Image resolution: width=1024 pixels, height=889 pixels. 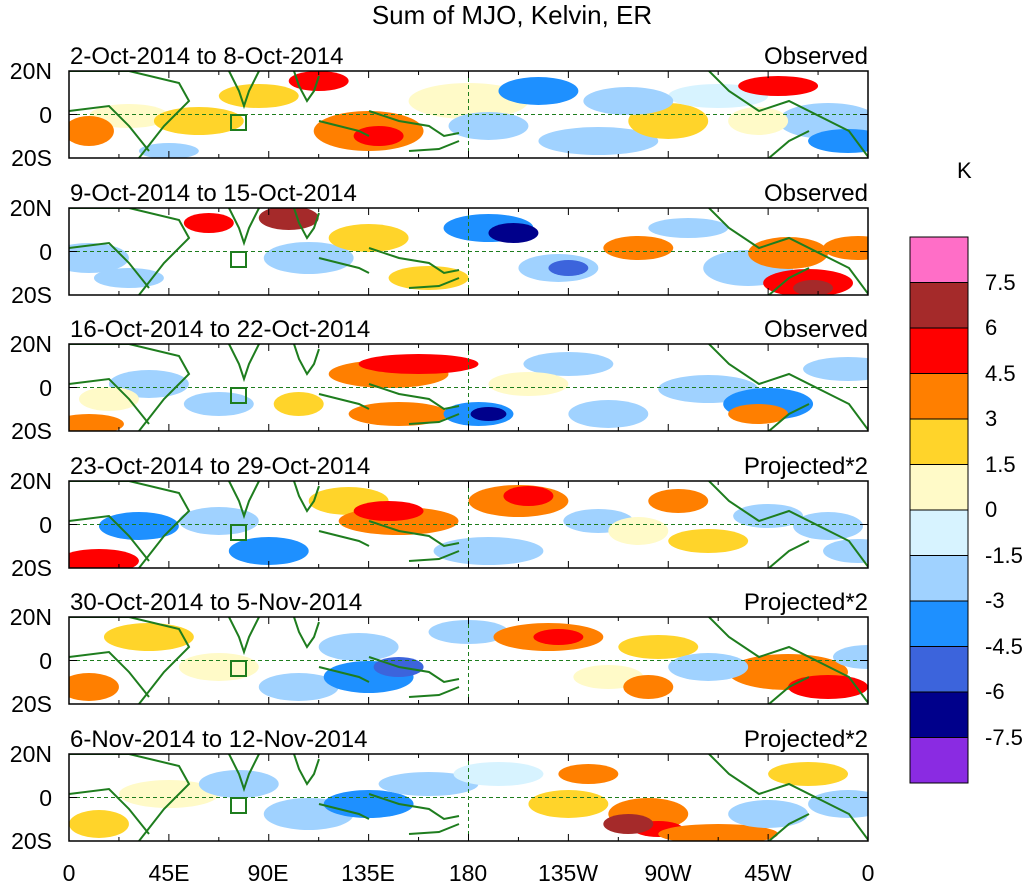 I want to click on colorbar-label: -1.5, so click(x=1004, y=555).